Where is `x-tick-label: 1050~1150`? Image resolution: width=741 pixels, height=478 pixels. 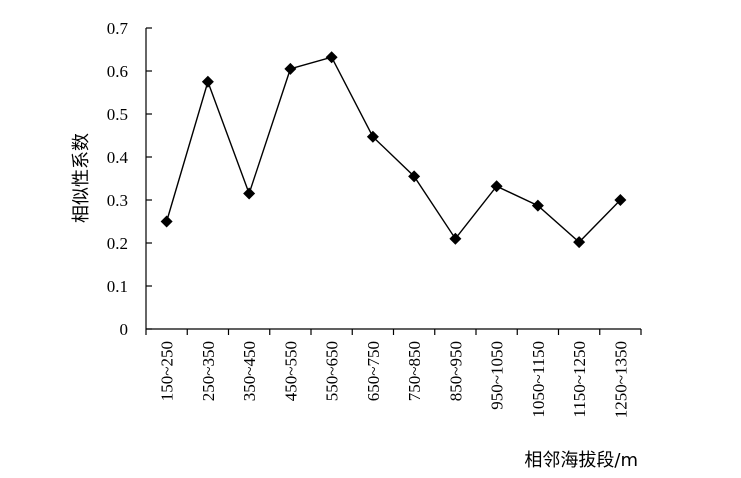 x-tick-label: 1050~1150 is located at coordinates (538, 379).